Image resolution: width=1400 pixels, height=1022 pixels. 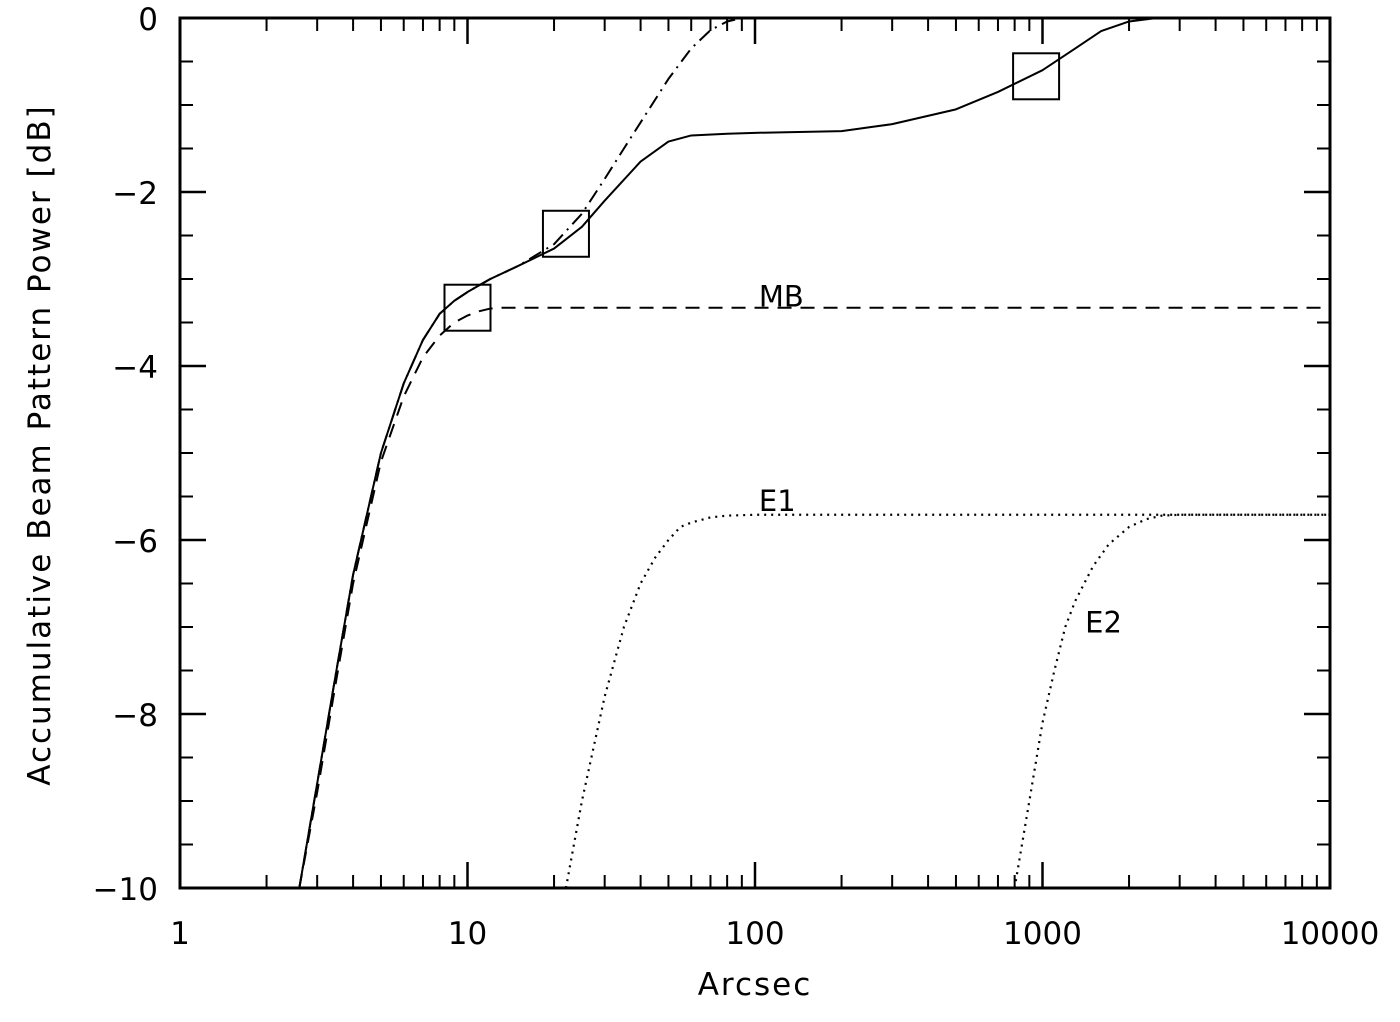 I want to click on series-label-e2: E2, so click(x=1103, y=623).